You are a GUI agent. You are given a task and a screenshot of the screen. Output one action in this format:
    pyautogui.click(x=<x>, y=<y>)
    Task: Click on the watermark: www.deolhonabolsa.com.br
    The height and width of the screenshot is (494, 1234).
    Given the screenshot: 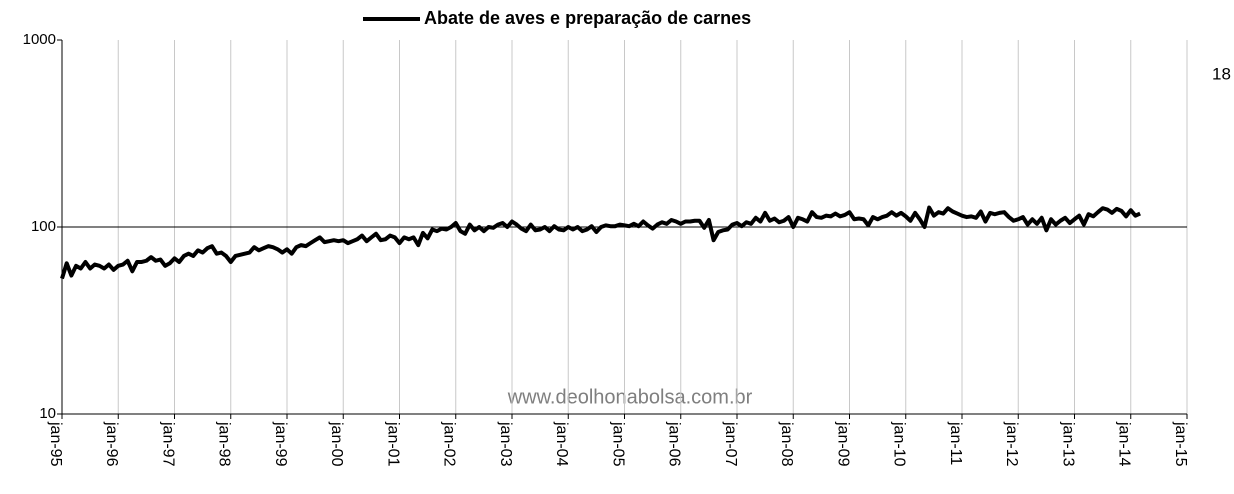 What is the action you would take?
    pyautogui.click(x=630, y=397)
    